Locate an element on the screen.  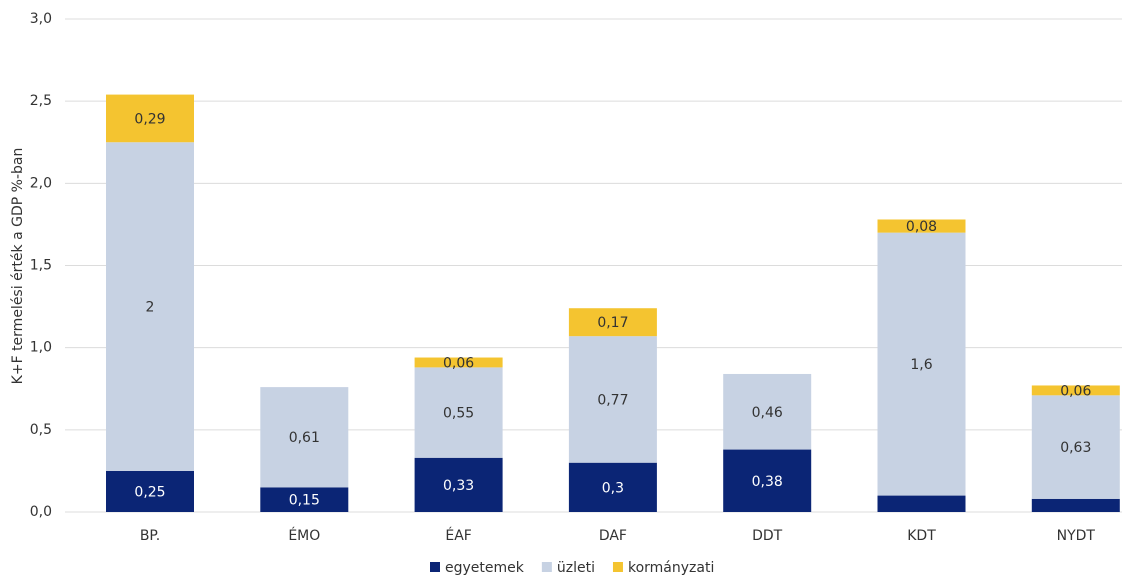
y-tick-label: 3,0 is located at coordinates (41, 19).